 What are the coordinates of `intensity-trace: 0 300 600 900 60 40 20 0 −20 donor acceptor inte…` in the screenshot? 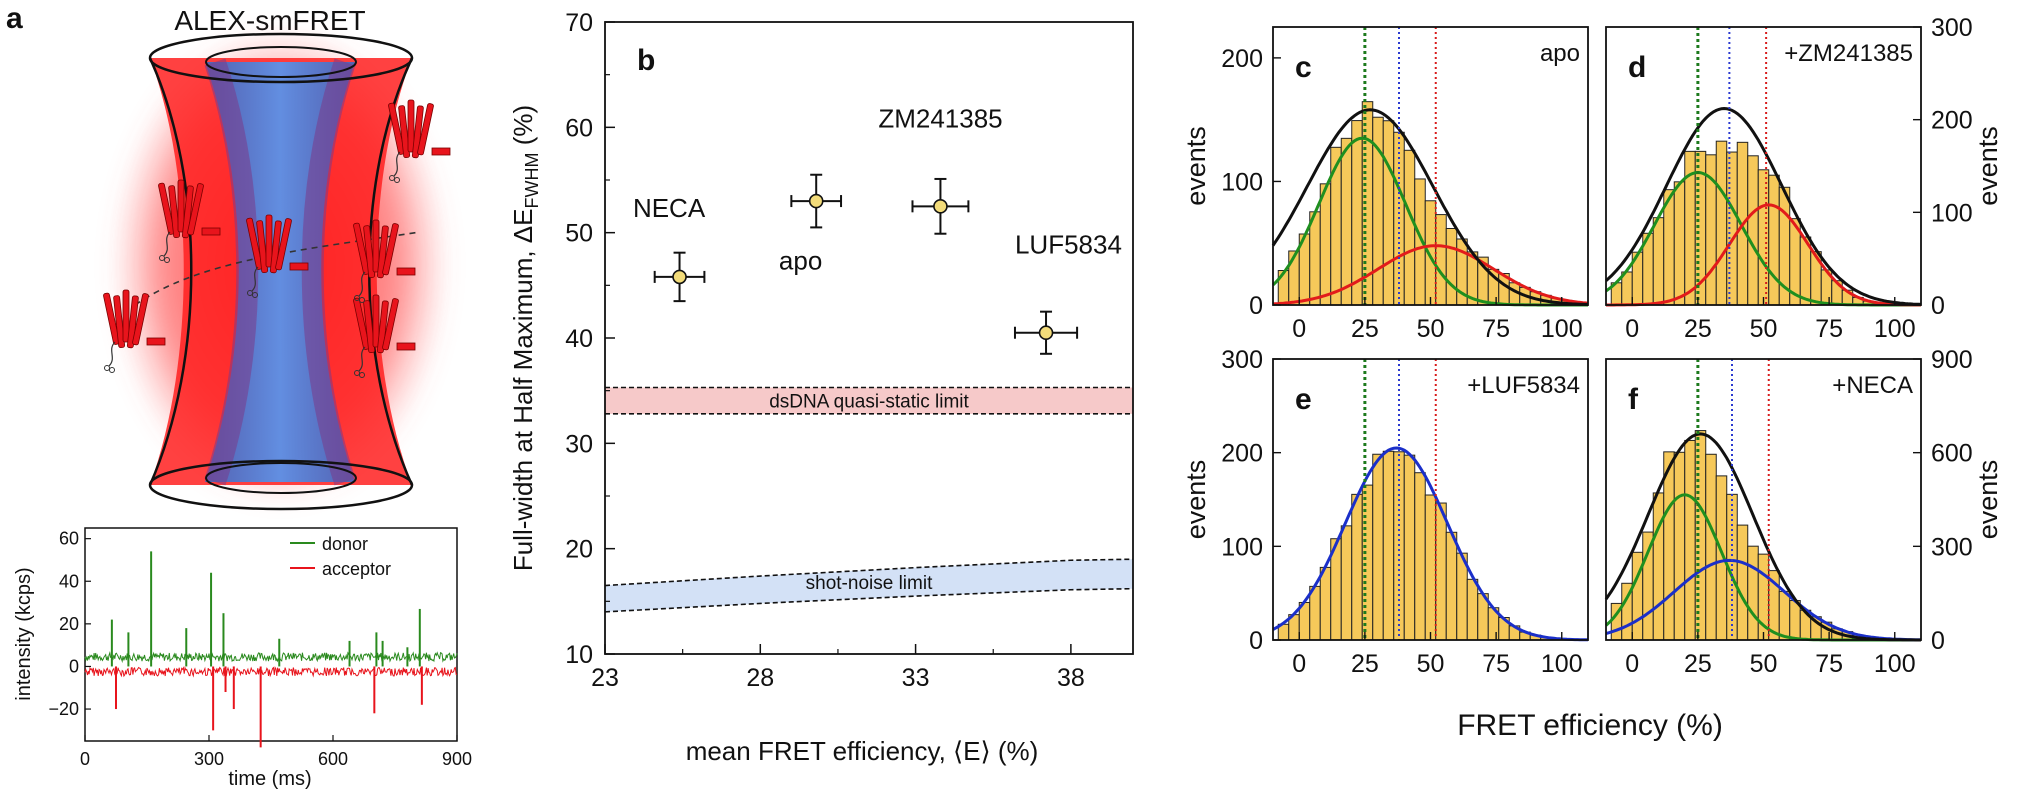 It's located at (242, 658).